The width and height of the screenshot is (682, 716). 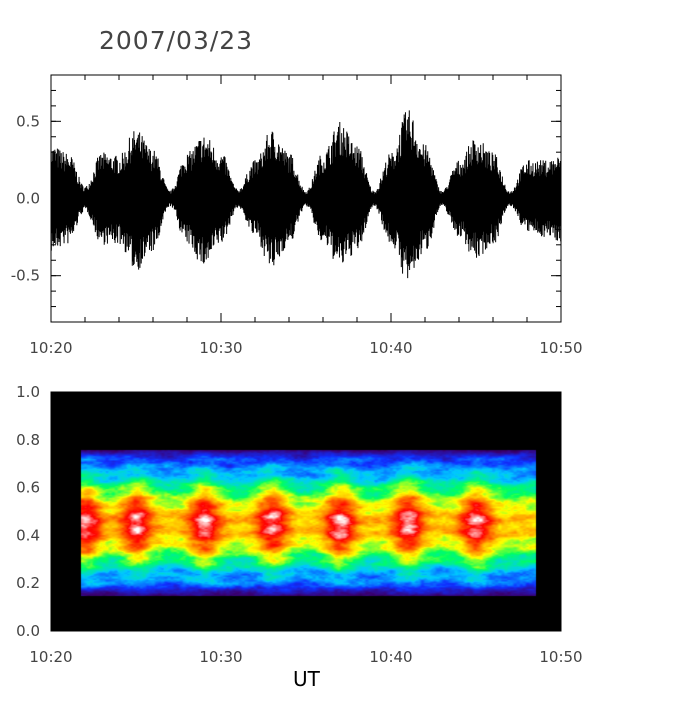 I want to click on y-tick-label: 0.6, so click(x=28, y=488).